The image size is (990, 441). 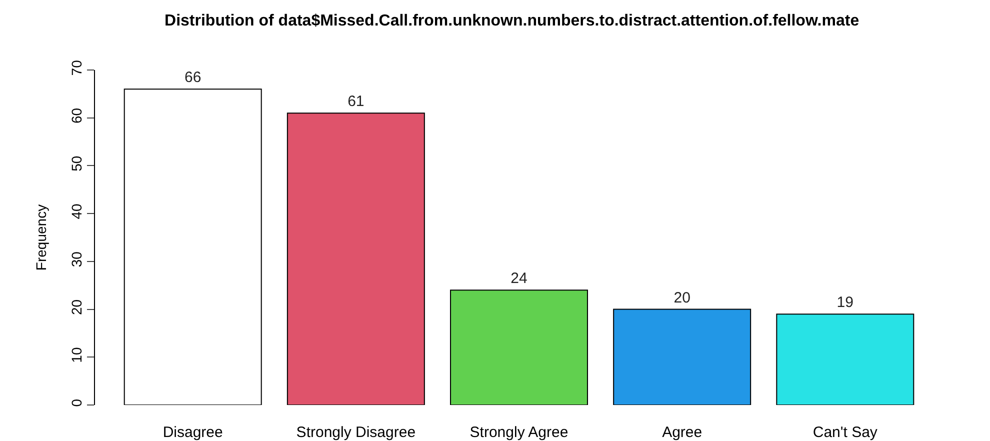 I want to click on y-tick-label: 60, so click(x=76, y=116).